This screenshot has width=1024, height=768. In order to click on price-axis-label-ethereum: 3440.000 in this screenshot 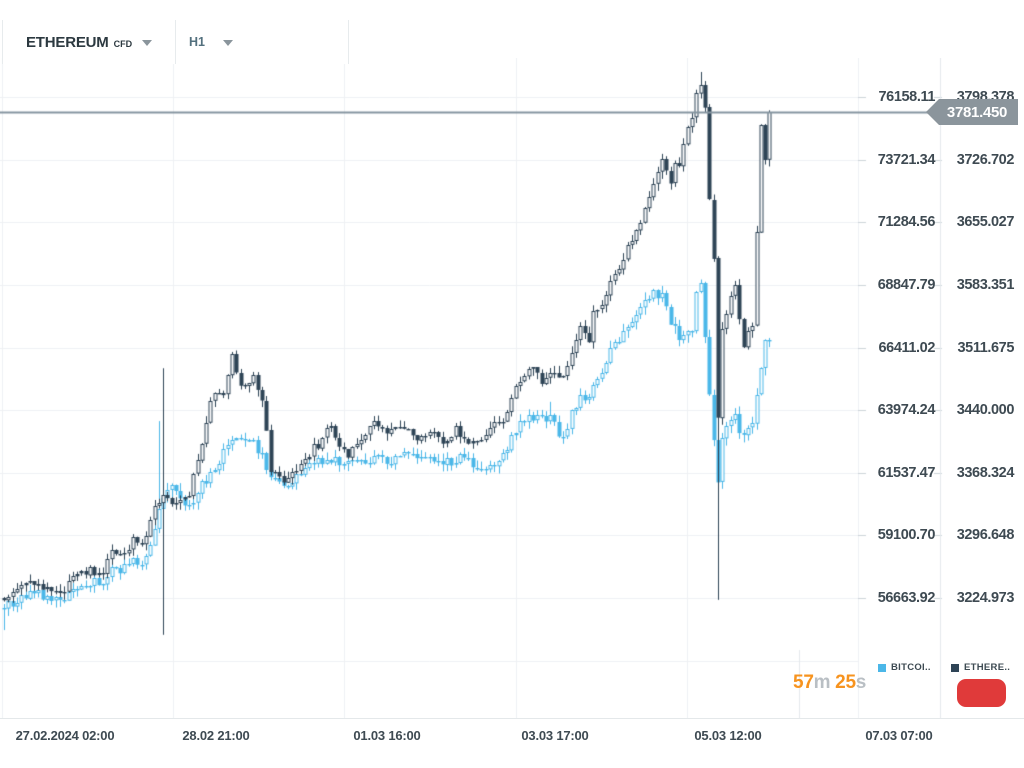, I will do `click(985, 410)`.